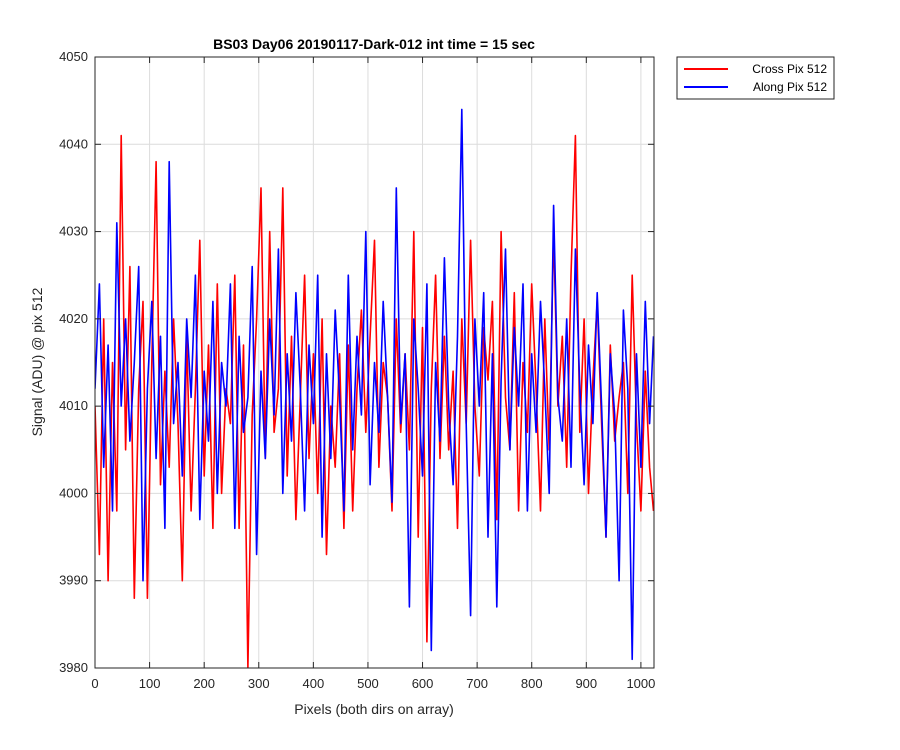 This screenshot has height=750, width=900. What do you see at coordinates (94, 683) in the screenshot?
I see `x-tick-label: 0` at bounding box center [94, 683].